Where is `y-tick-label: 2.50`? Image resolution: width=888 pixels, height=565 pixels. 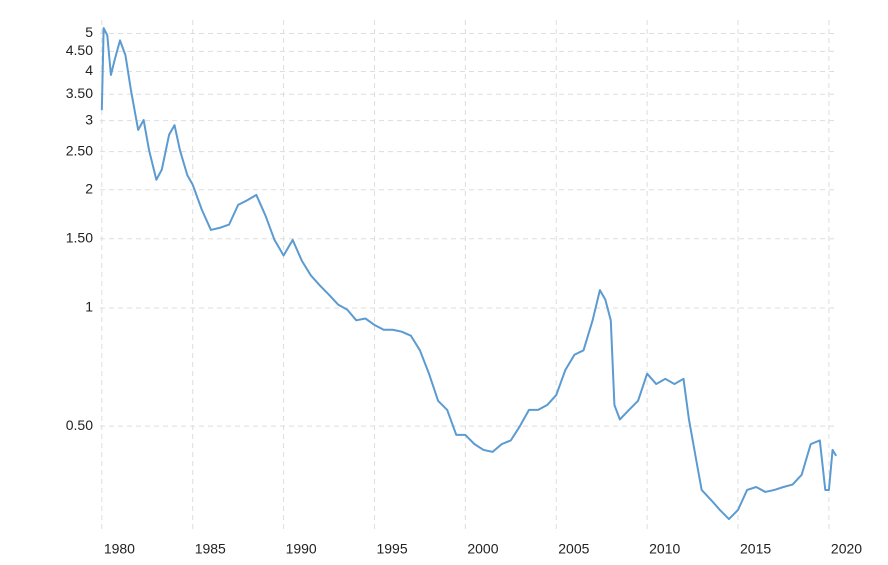 y-tick-label: 2.50 is located at coordinates (79, 150).